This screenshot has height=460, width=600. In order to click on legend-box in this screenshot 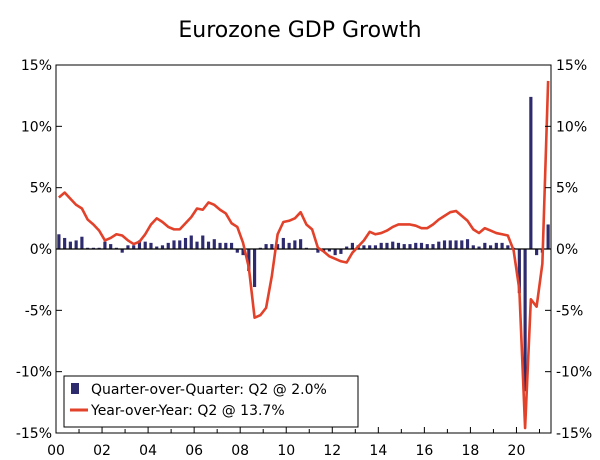, I will do `click(211, 401)`.